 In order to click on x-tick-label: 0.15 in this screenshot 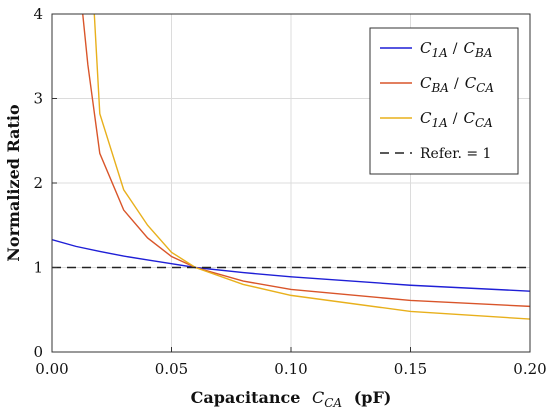, I will do `click(410, 369)`.